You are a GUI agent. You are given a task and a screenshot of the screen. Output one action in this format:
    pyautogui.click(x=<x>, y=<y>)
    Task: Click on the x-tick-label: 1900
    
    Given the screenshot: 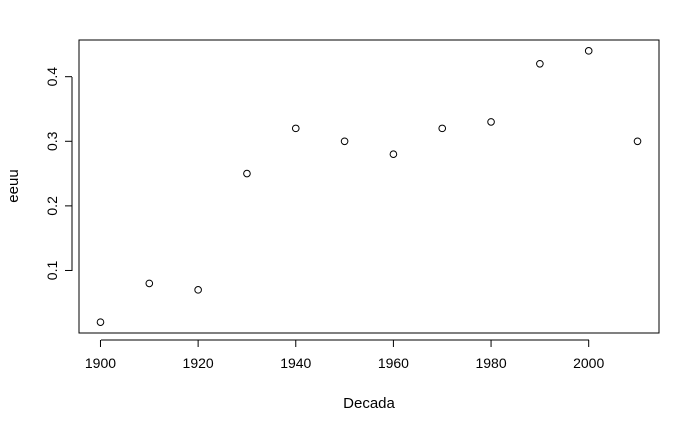 What is the action you would take?
    pyautogui.click(x=100, y=363)
    